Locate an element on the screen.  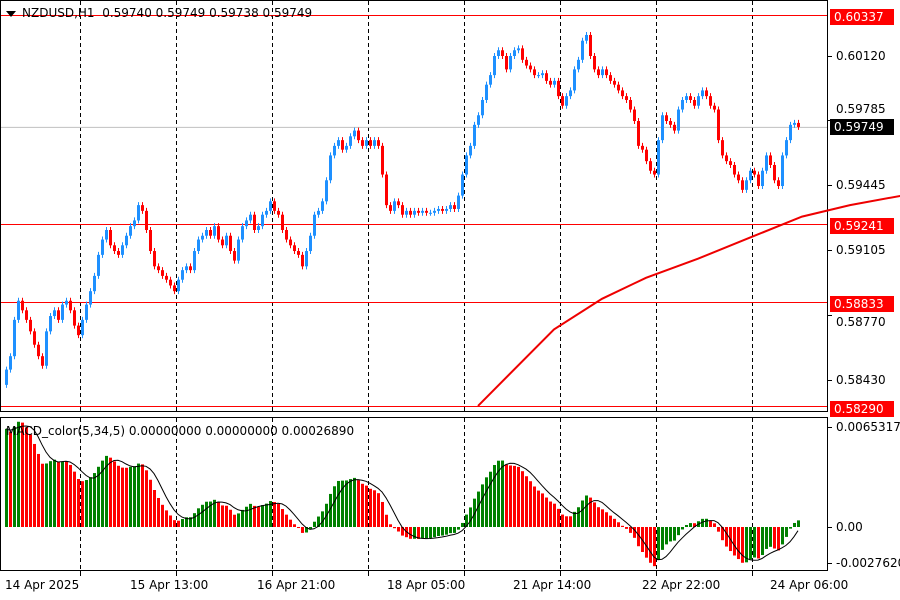
time-label: 18 Apr 05:00 is located at coordinates (426, 585).